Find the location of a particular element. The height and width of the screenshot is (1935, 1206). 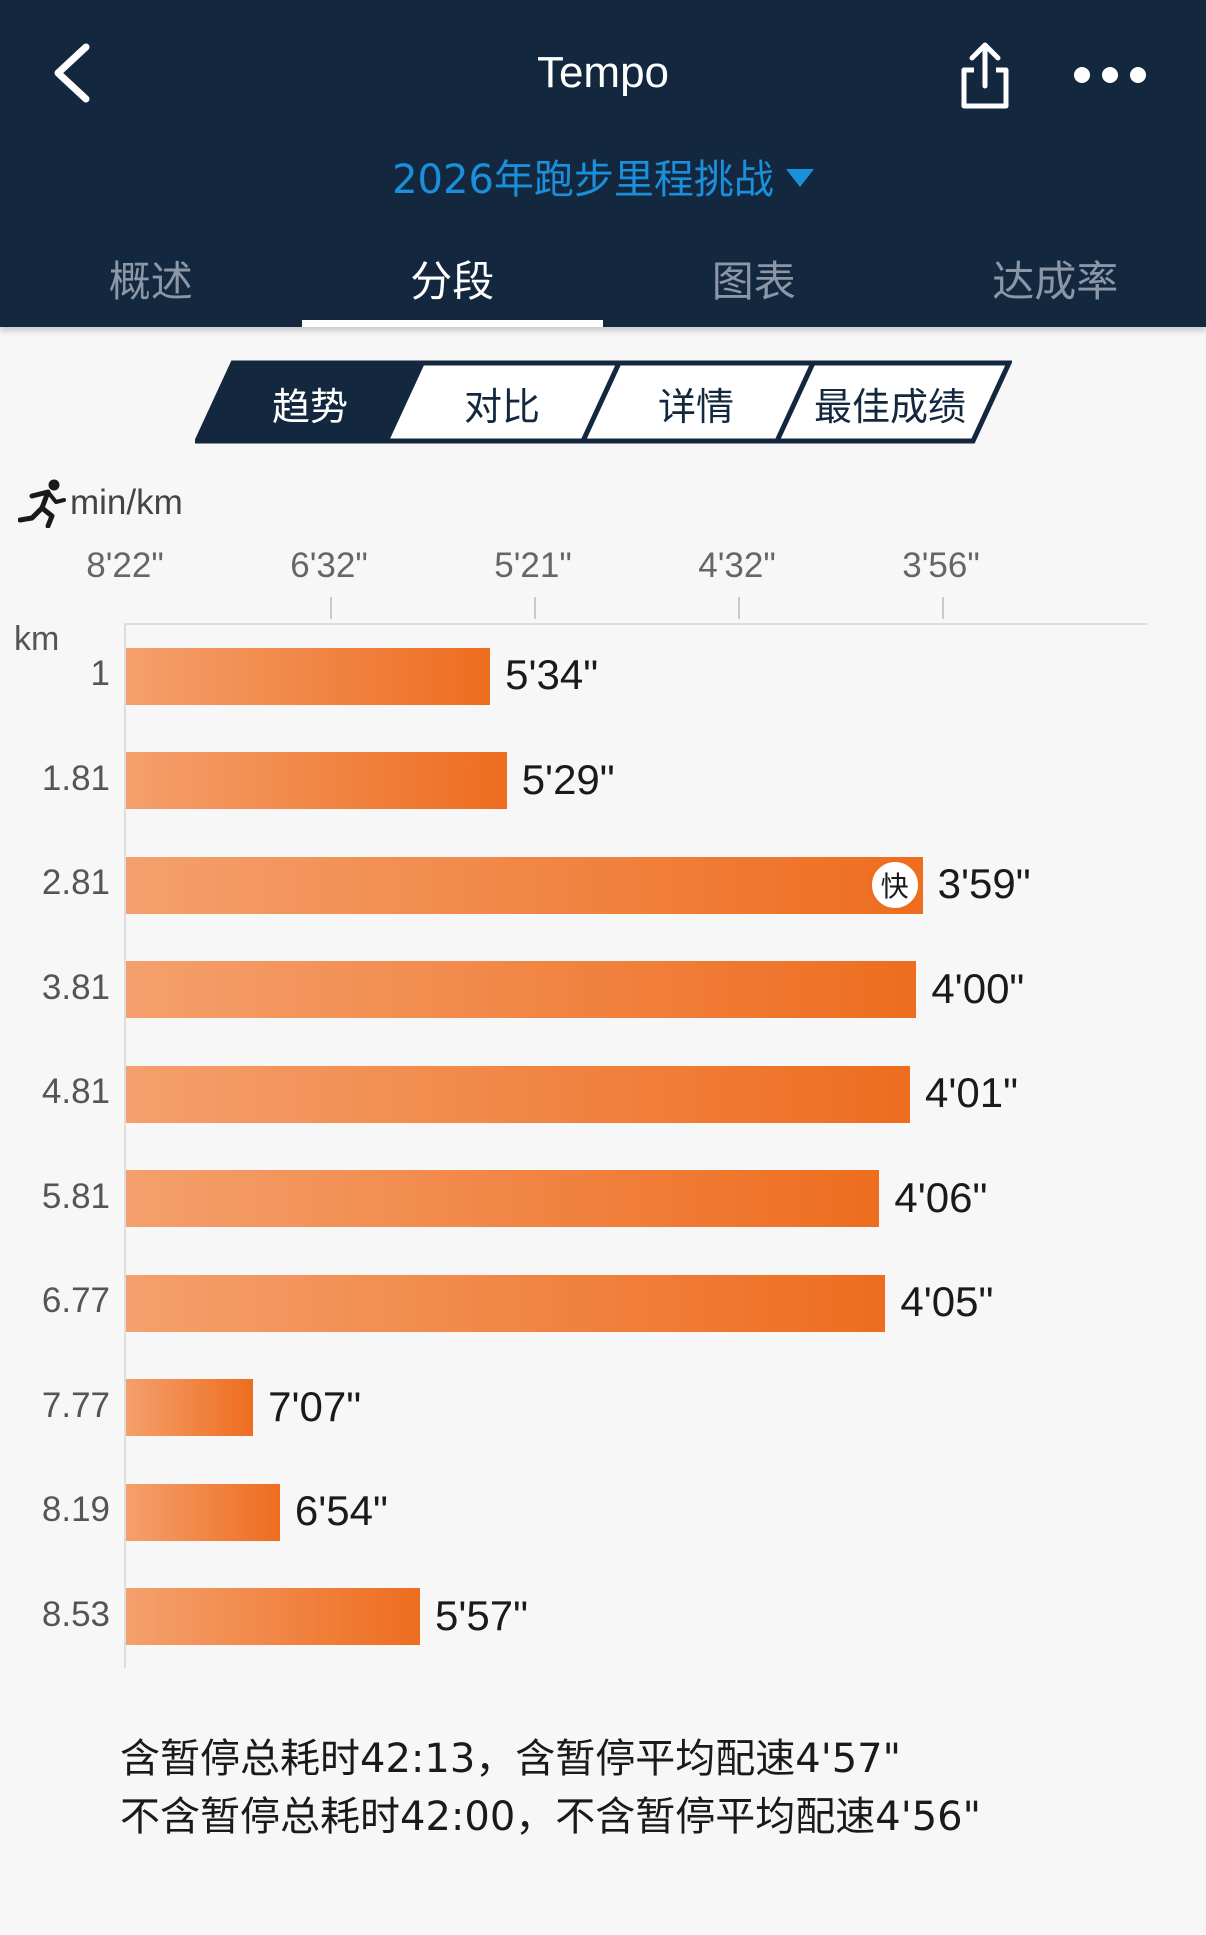

split-pace-value: 4'06" is located at coordinates (941, 1197).